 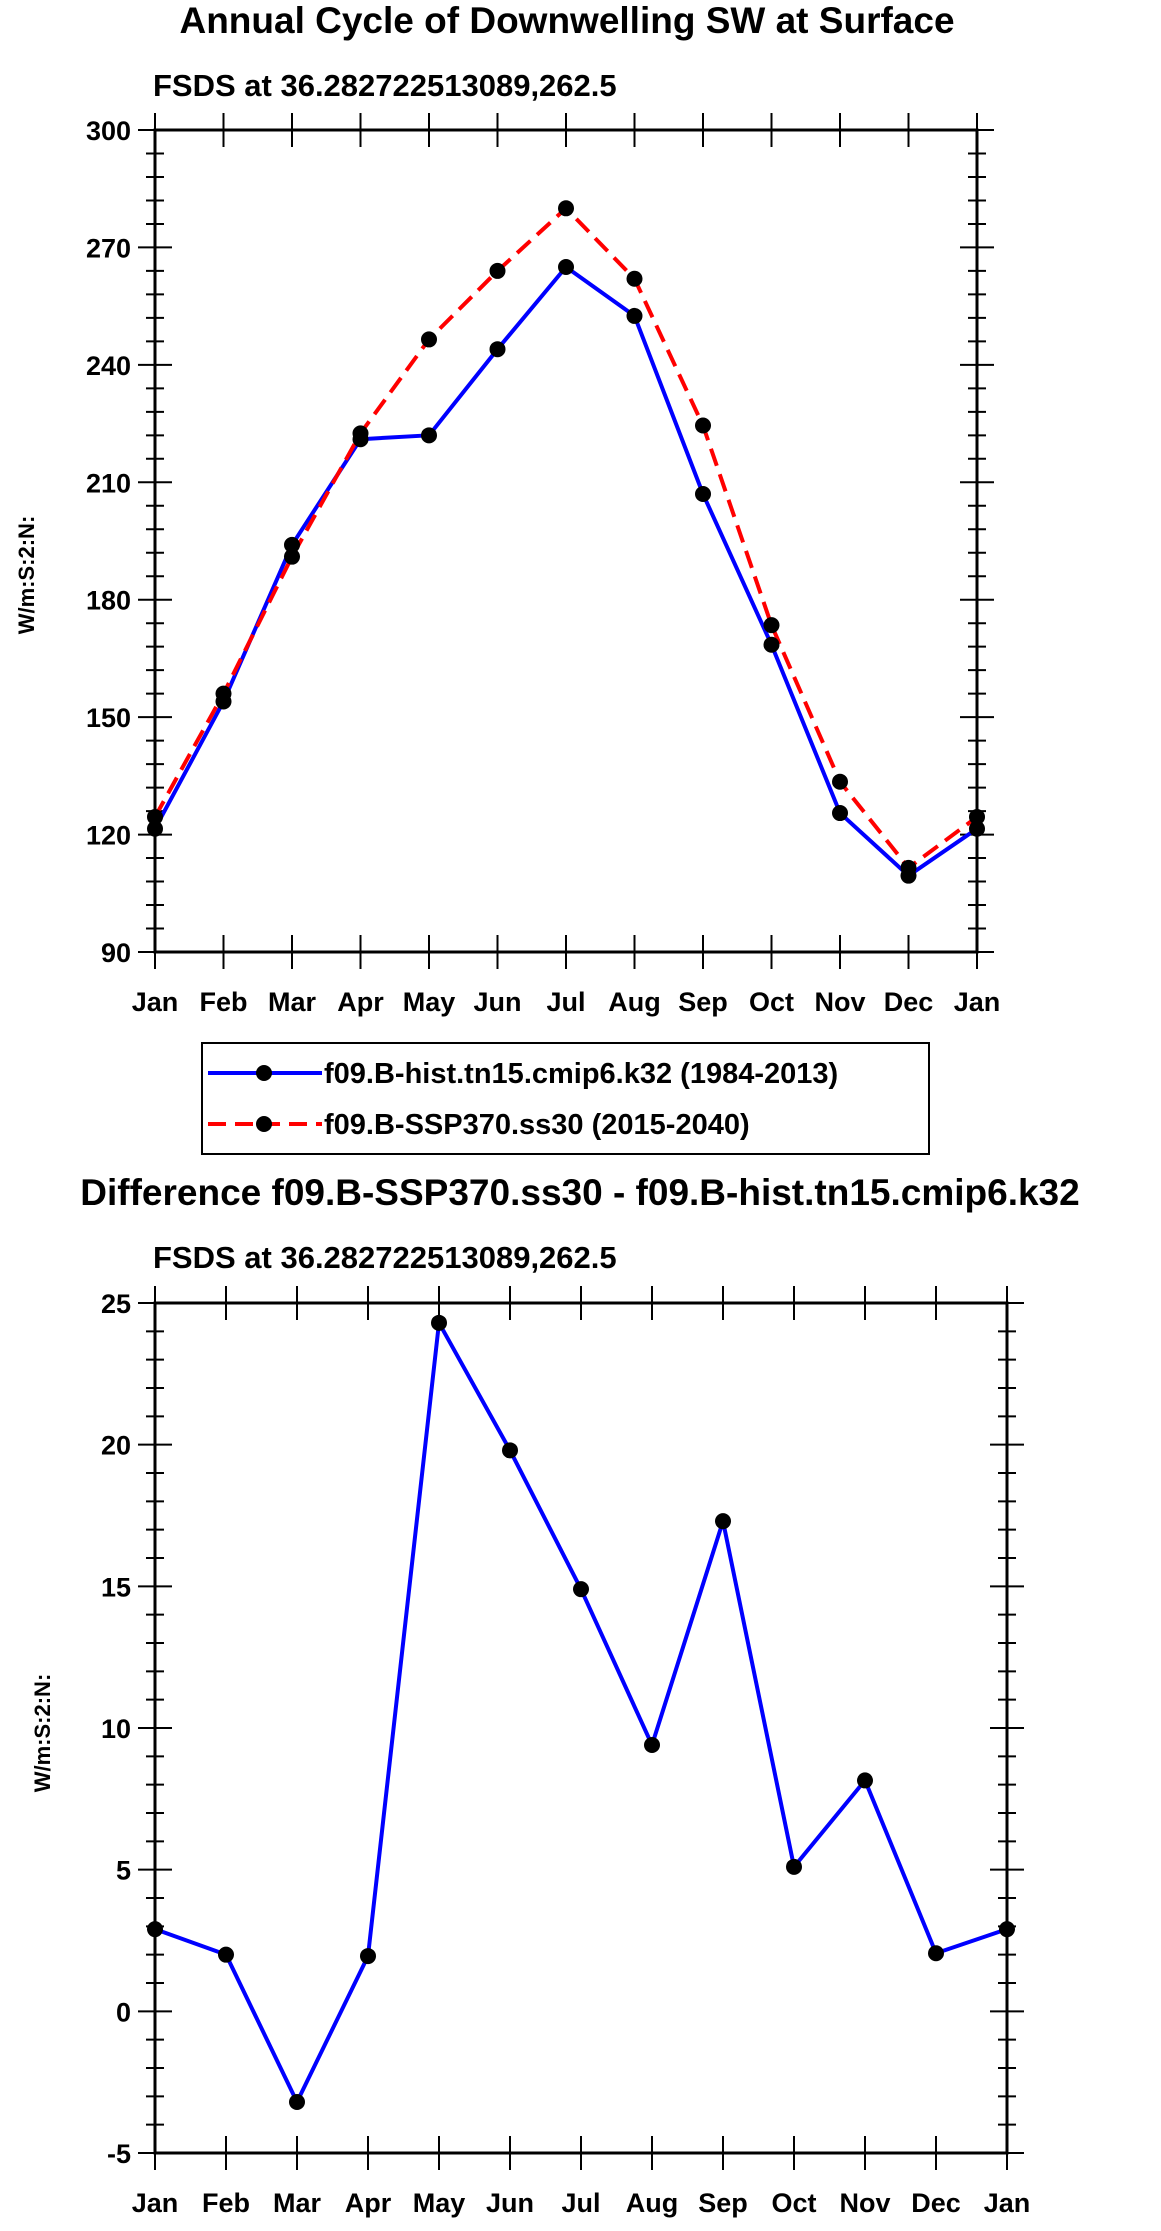 What do you see at coordinates (108, 836) in the screenshot?
I see `chart1-ytick-label: 120` at bounding box center [108, 836].